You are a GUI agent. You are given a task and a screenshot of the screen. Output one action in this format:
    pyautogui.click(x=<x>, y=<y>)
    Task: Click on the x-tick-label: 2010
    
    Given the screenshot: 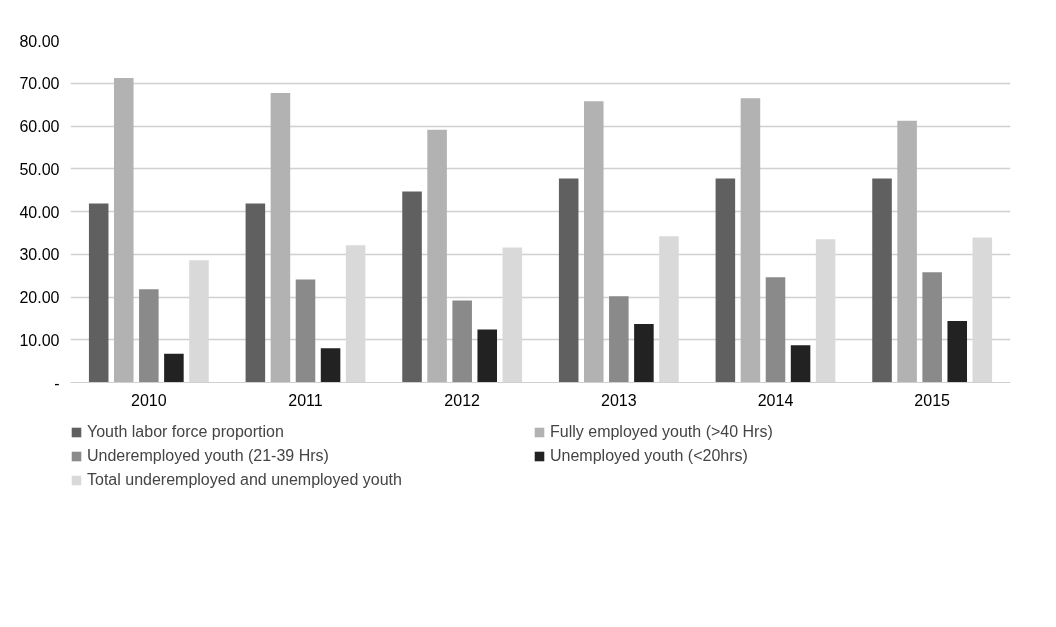 What is the action you would take?
    pyautogui.click(x=149, y=400)
    